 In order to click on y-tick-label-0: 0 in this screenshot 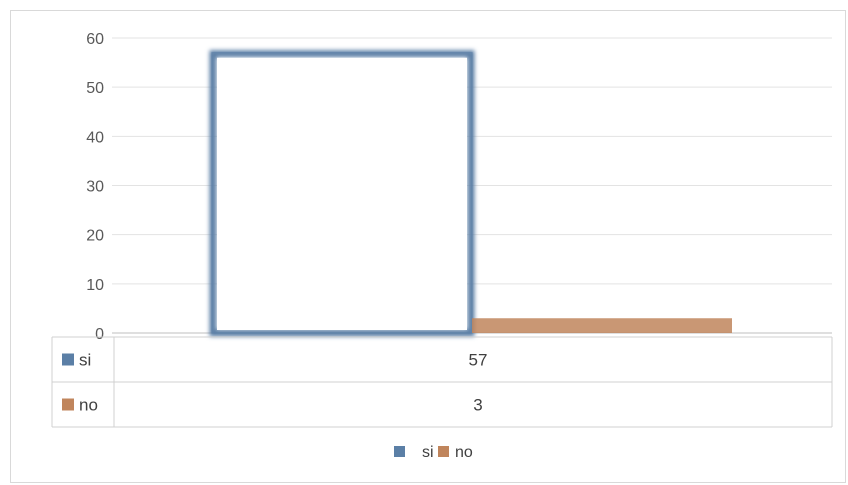, I will do `click(99, 334)`.